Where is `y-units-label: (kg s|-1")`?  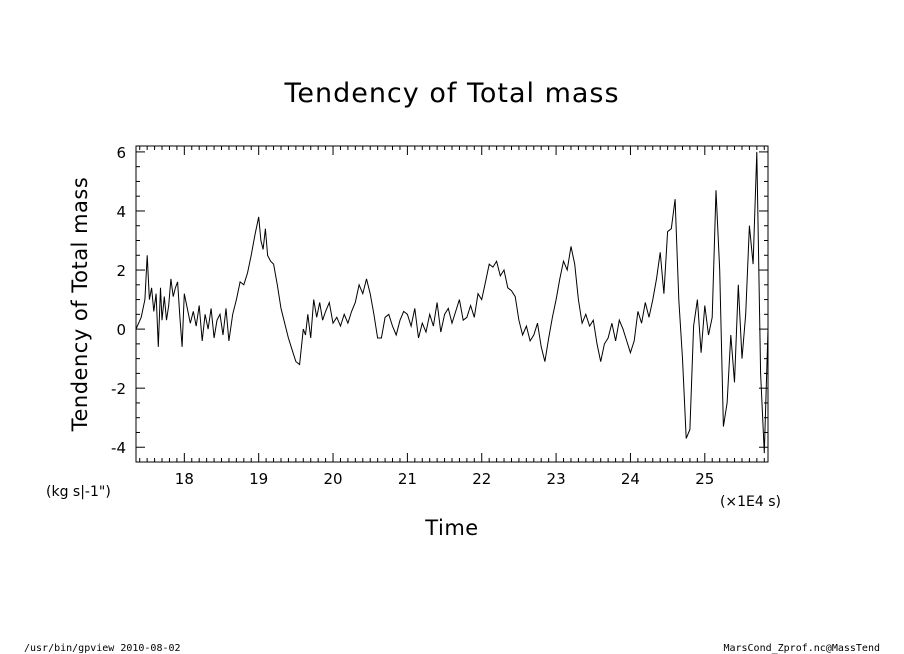 y-units-label: (kg s|-1") is located at coordinates (78, 492).